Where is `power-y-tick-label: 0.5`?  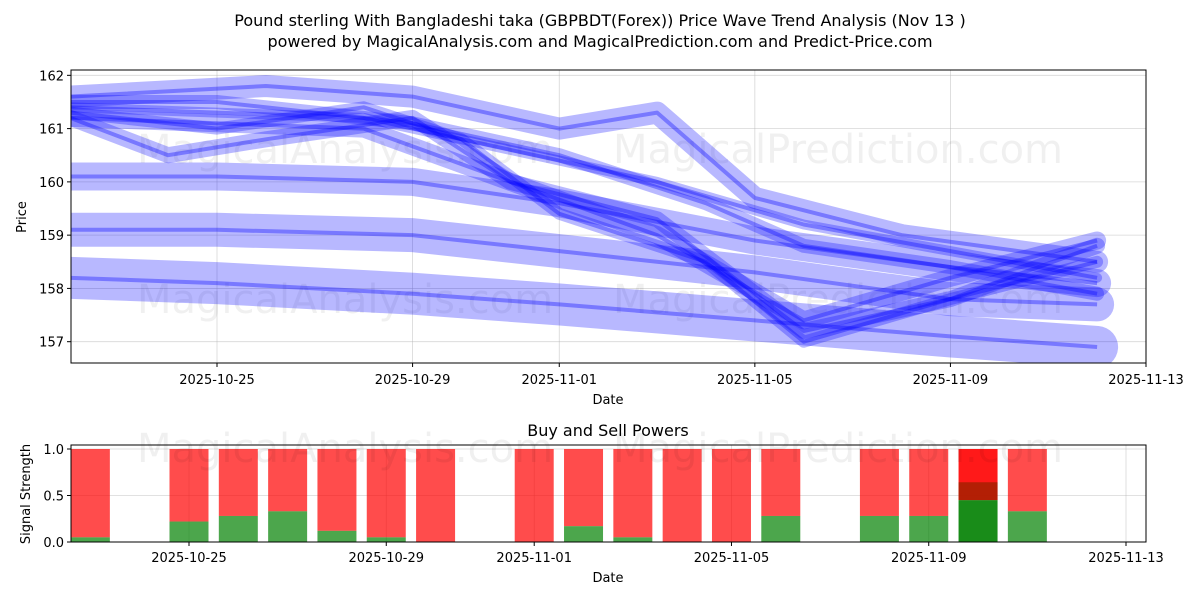
power-y-tick-label: 0.5 is located at coordinates (53, 497).